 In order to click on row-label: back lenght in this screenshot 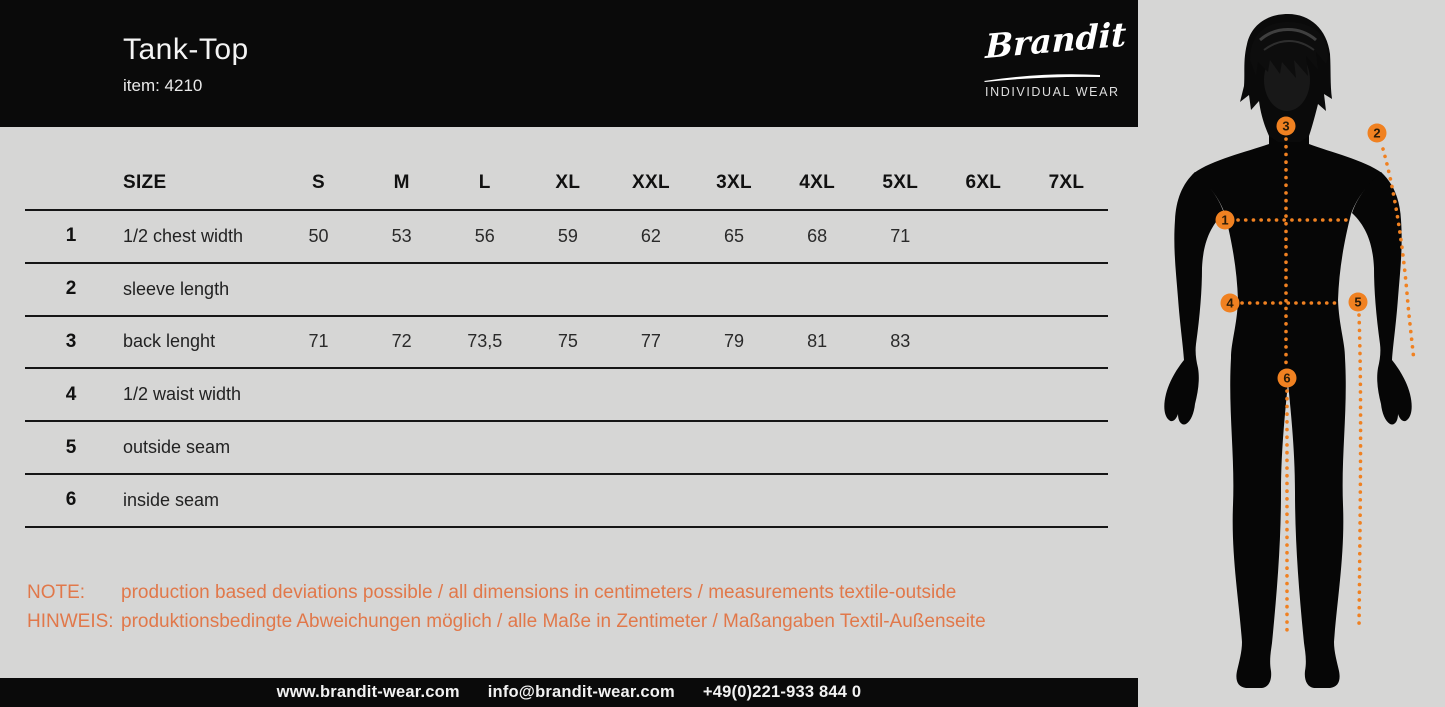, I will do `click(169, 341)`.